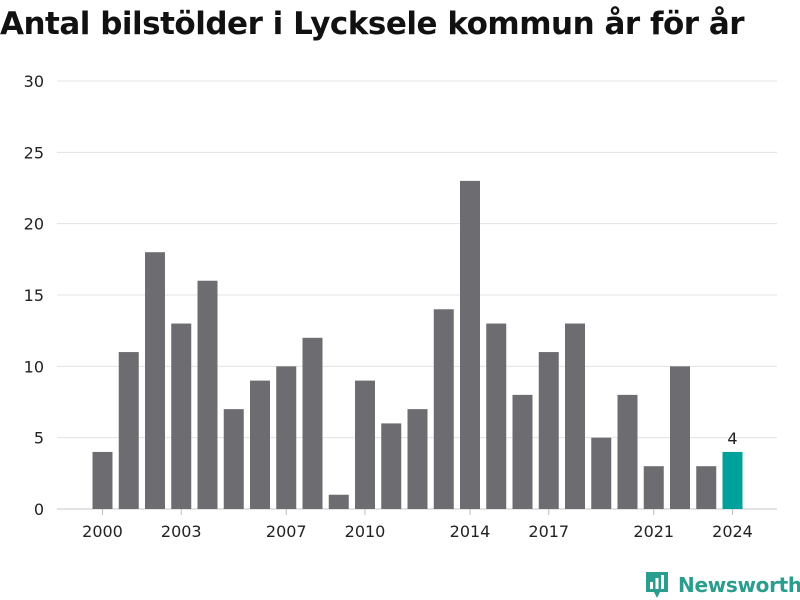 This screenshot has height=600, width=800. I want to click on bar-2006, so click(260, 444).